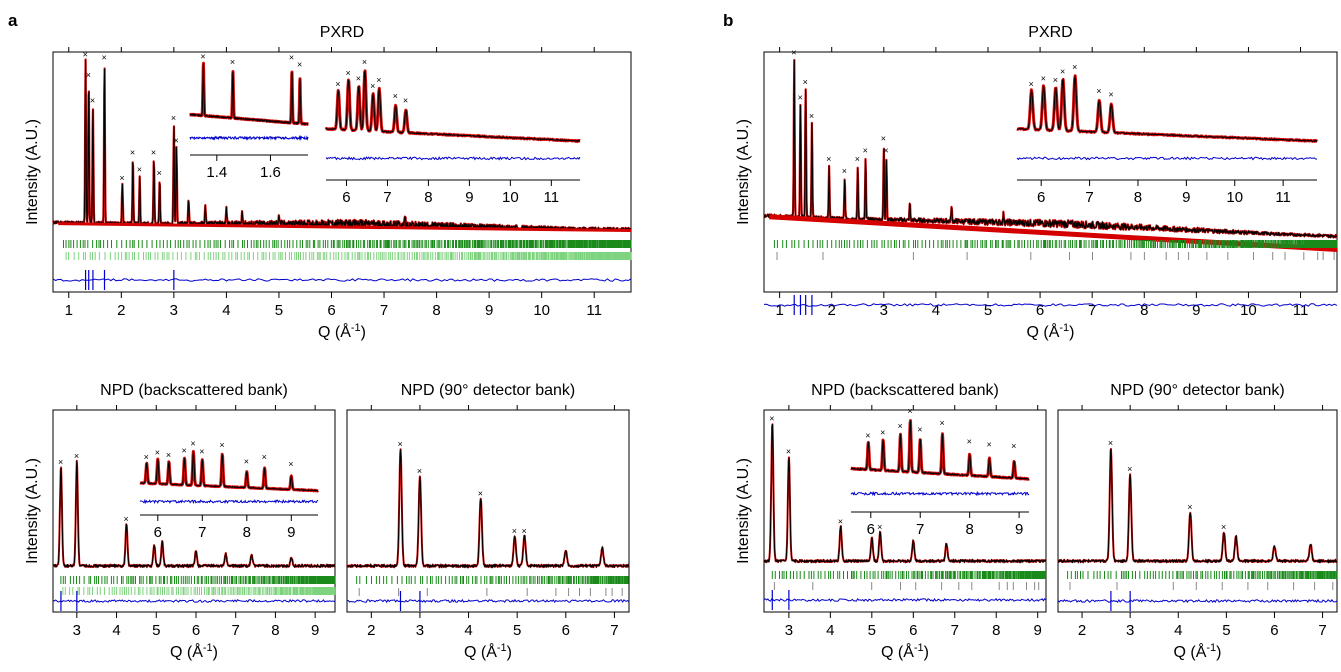 This screenshot has width=1341, height=672. What do you see at coordinates (279, 310) in the screenshot?
I see `chart-a-pxrd-xtick-label: 5` at bounding box center [279, 310].